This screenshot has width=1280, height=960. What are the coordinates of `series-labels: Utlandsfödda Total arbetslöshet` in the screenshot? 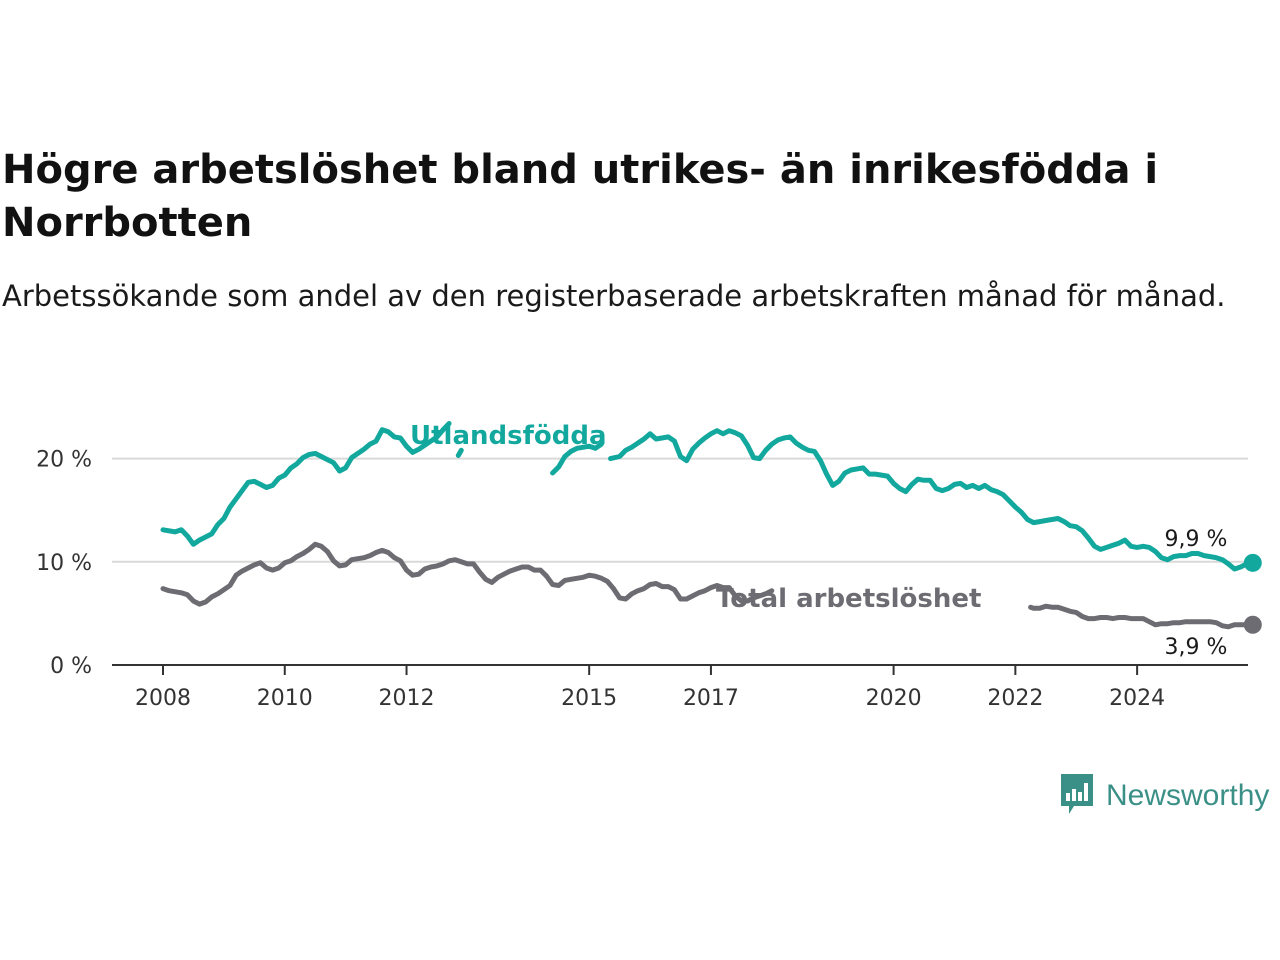 It's located at (695, 517).